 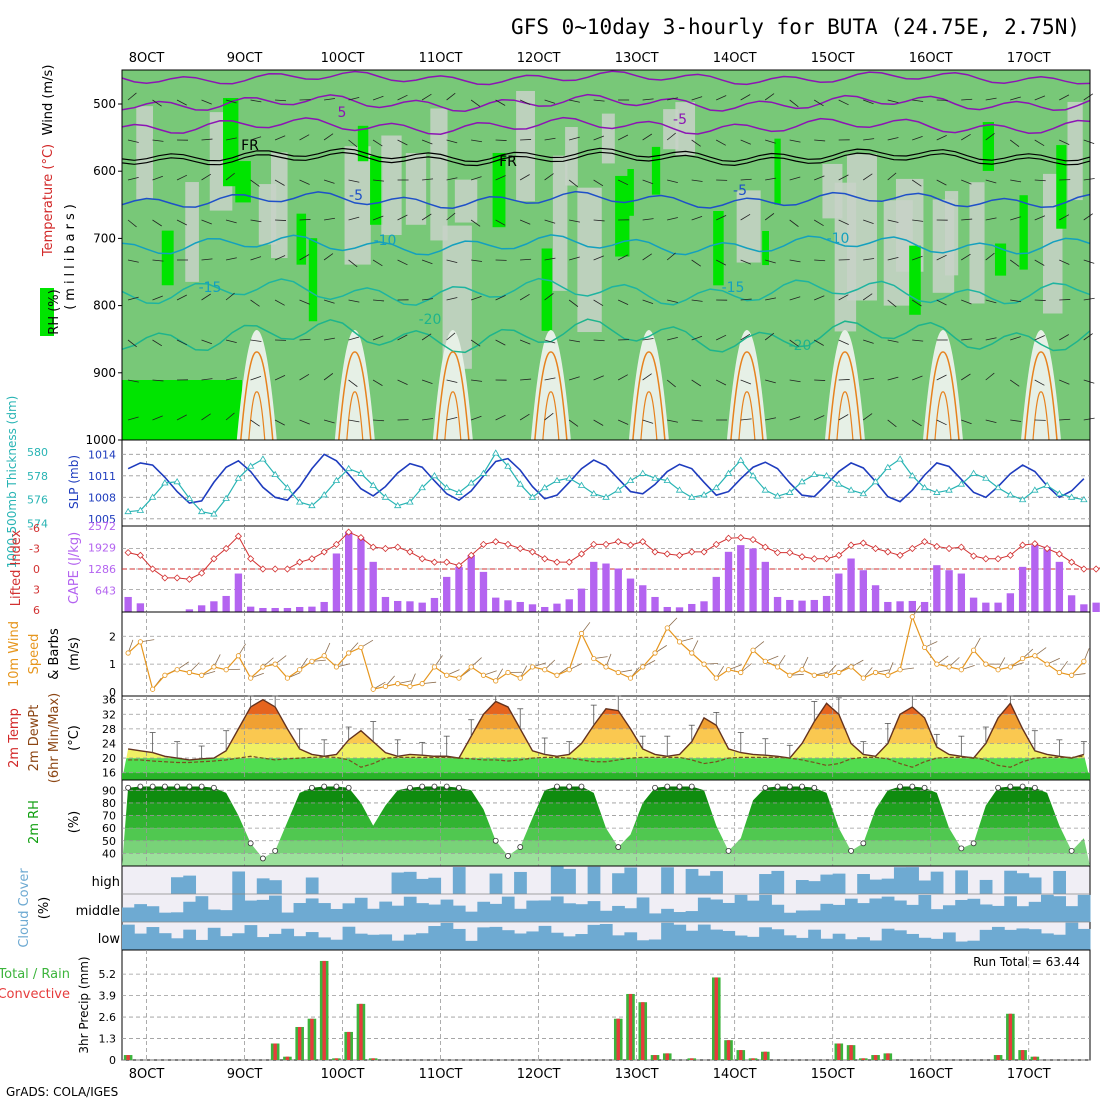 I want to click on wind-grid, so click(x=606, y=654).